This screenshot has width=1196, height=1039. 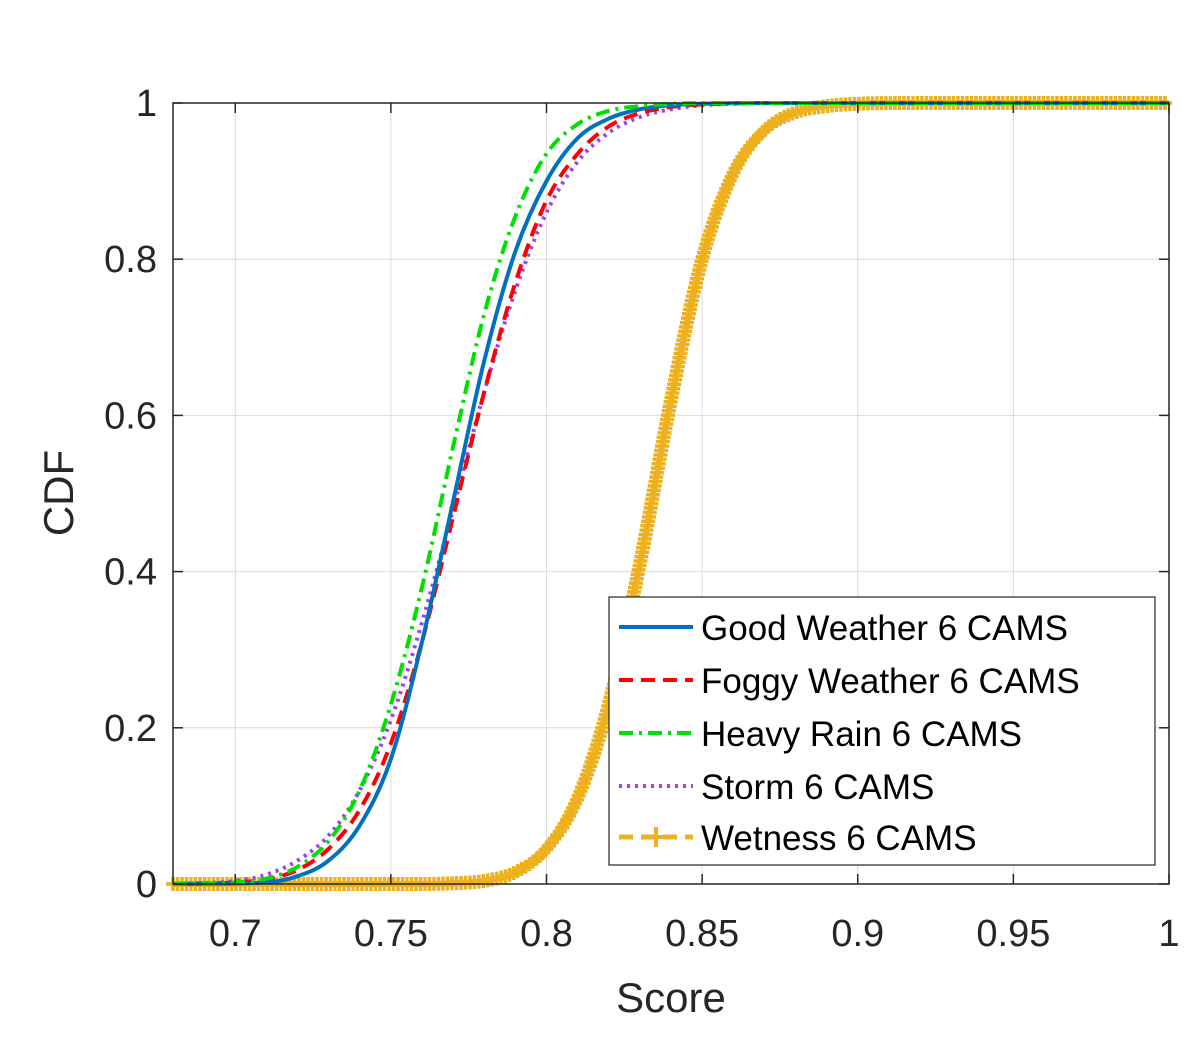 I want to click on legend-box, so click(x=882, y=731).